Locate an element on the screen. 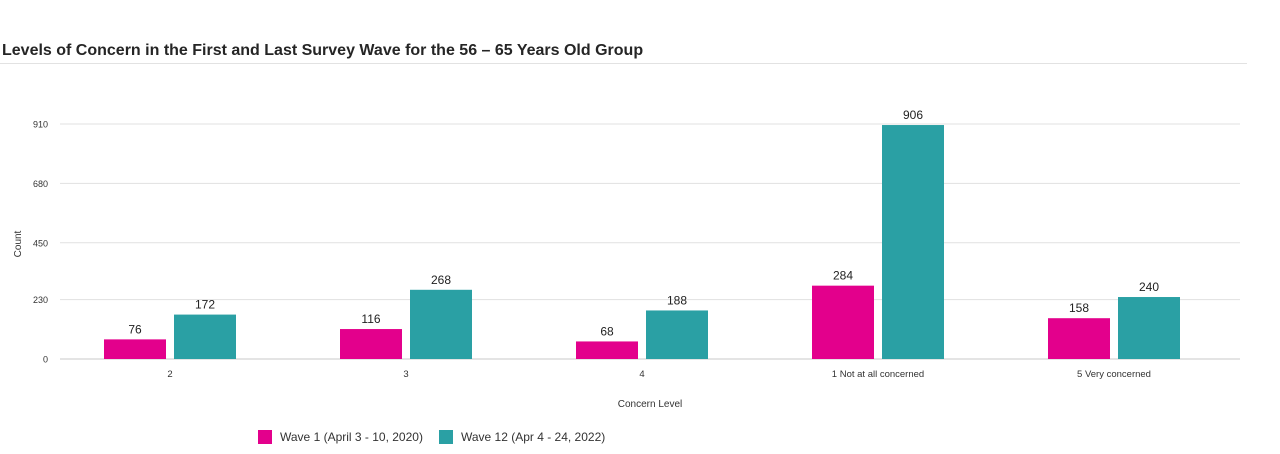  legend-label-wave1: Wave 1 (April 3 - 10, 2020) is located at coordinates (351, 437).